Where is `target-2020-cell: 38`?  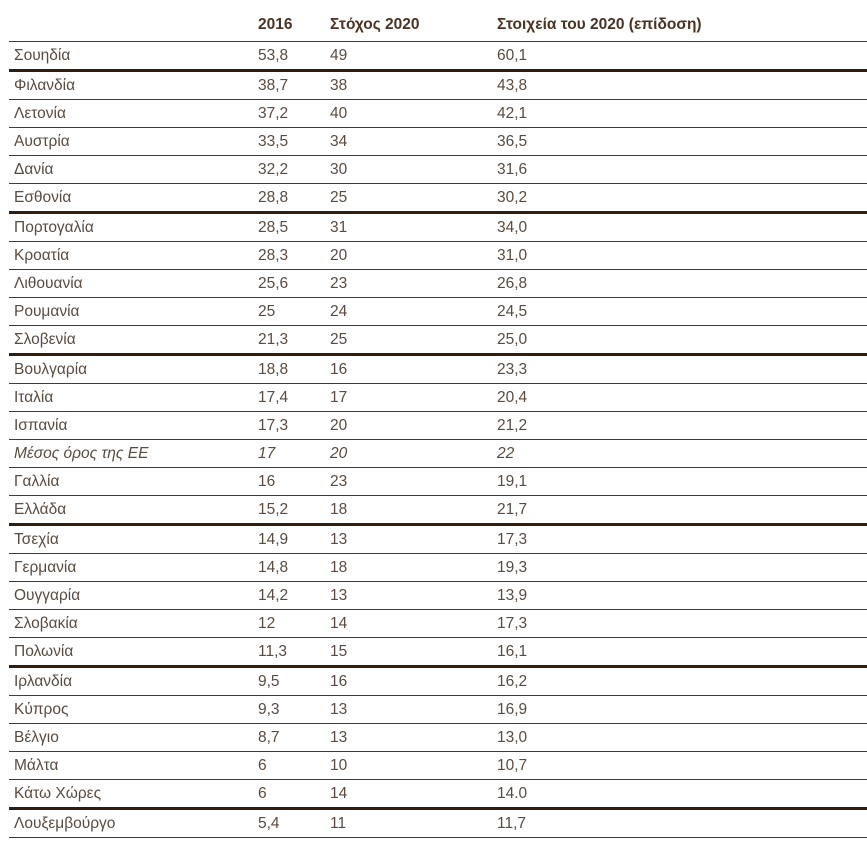 target-2020-cell: 38 is located at coordinates (413, 85).